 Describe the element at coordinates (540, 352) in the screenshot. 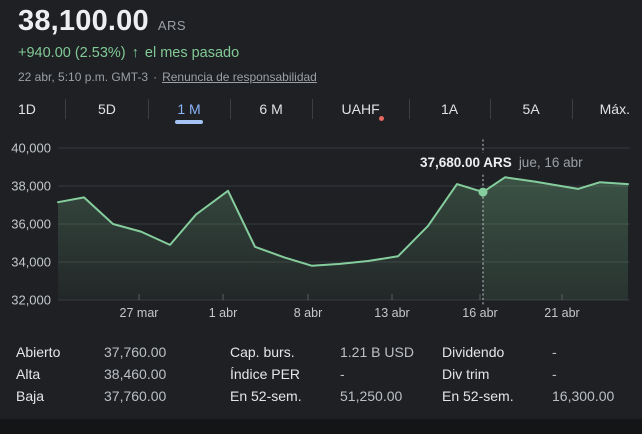

I see `stat-row-dividendo: Dividendo -` at that location.